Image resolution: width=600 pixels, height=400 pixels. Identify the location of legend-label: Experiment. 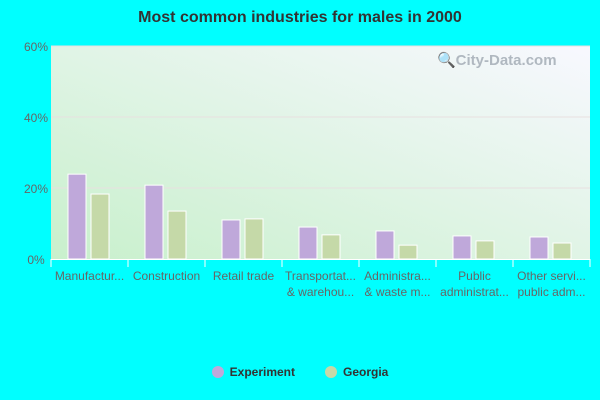
(262, 372).